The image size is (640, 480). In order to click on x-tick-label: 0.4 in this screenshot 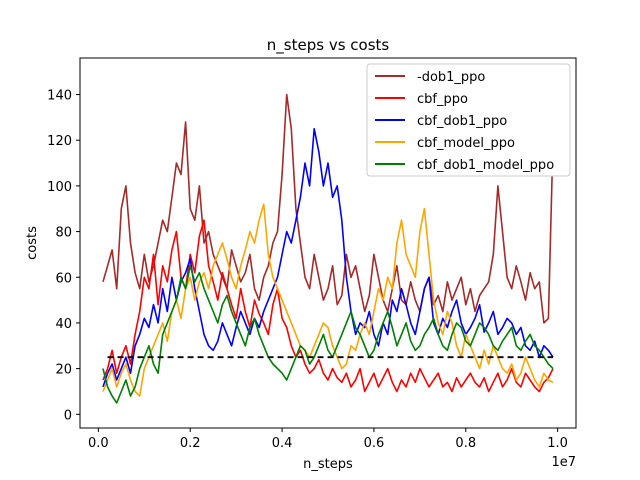, I will do `click(282, 443)`.